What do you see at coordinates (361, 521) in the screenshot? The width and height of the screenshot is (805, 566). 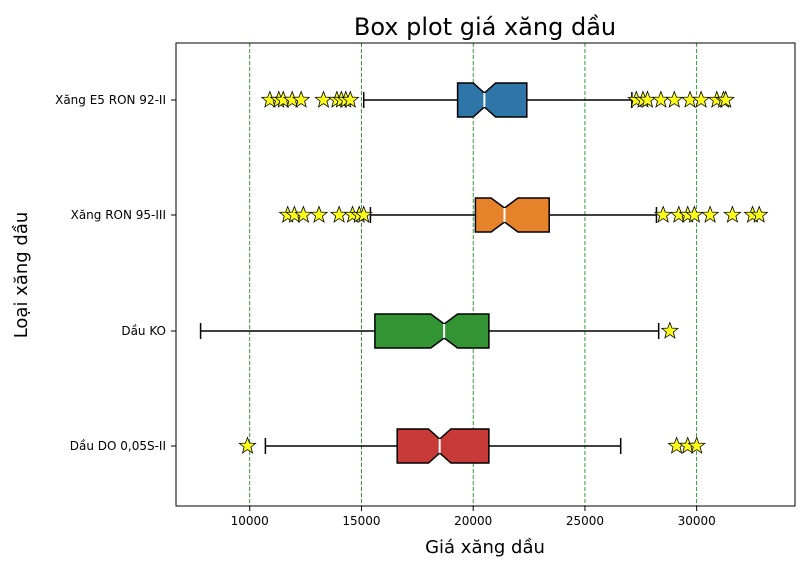 I see `x-tick-label: 15000` at bounding box center [361, 521].